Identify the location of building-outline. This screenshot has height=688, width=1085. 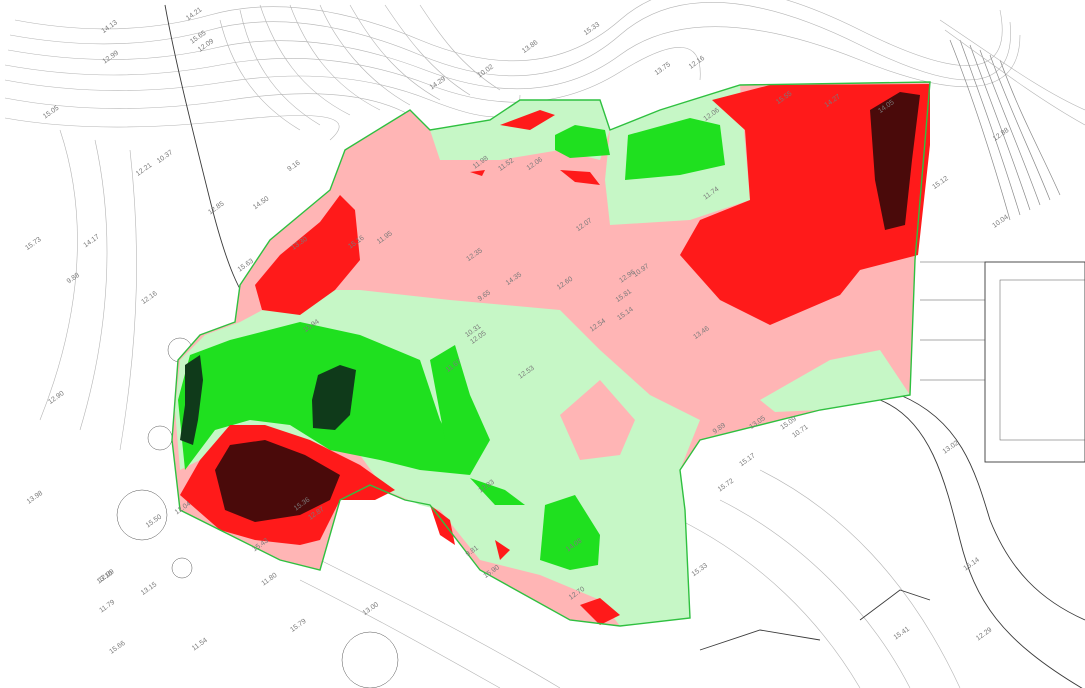
(1034, 362).